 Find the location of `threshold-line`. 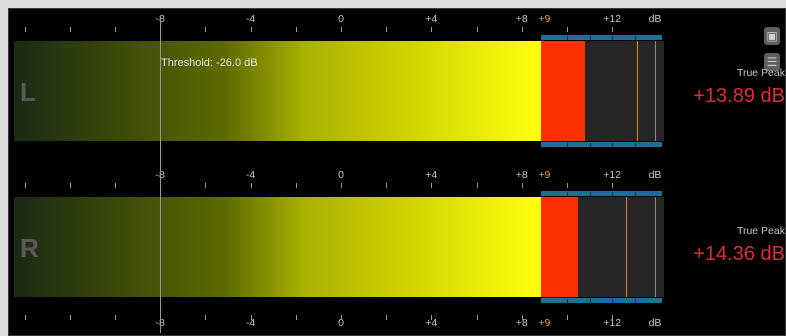

threshold-line is located at coordinates (161, 175).